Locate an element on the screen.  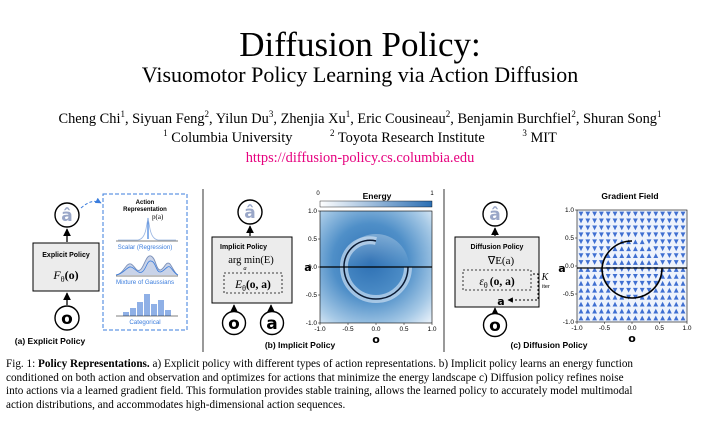
axis-label-y: a is located at coordinates (561, 268).